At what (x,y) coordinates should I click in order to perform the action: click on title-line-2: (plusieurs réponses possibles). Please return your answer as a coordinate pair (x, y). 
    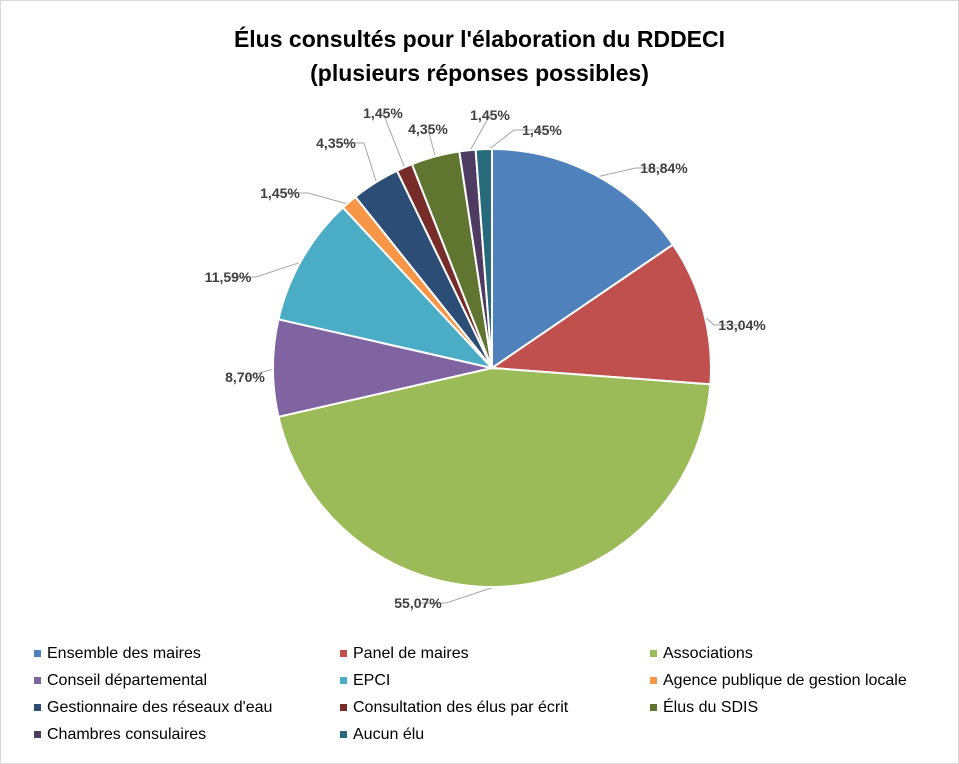
    Looking at the image, I should click on (479, 73).